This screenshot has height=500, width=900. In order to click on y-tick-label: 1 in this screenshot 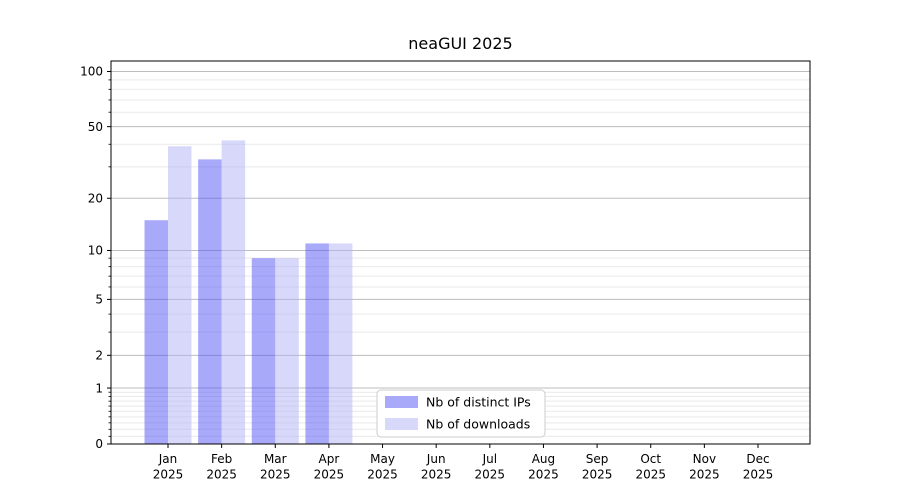, I will do `click(99, 388)`.